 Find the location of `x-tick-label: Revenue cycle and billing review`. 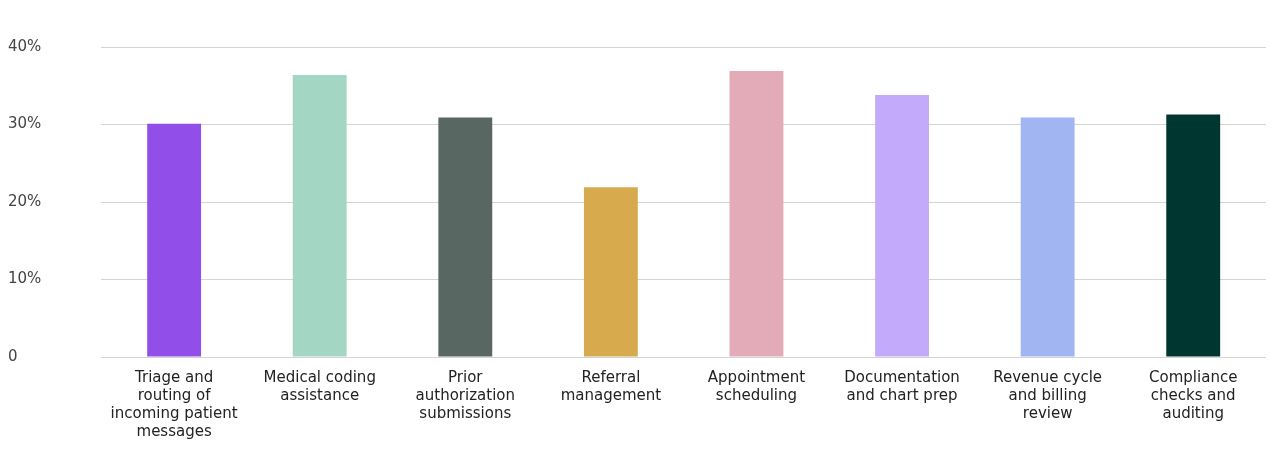

x-tick-label: Revenue cycle and billing review is located at coordinates (1048, 394).